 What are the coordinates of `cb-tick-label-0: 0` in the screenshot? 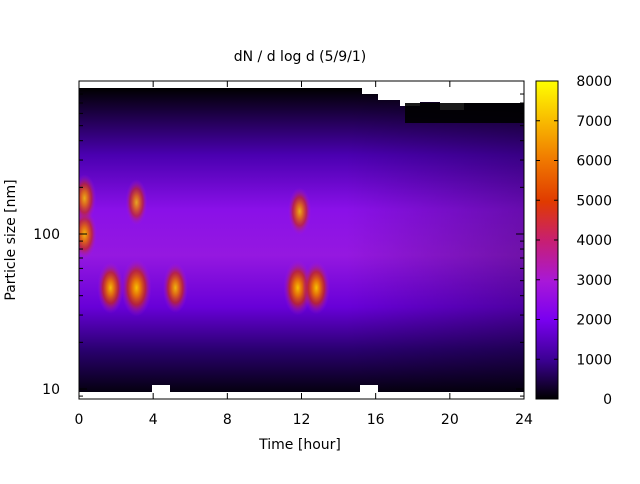 It's located at (607, 400).